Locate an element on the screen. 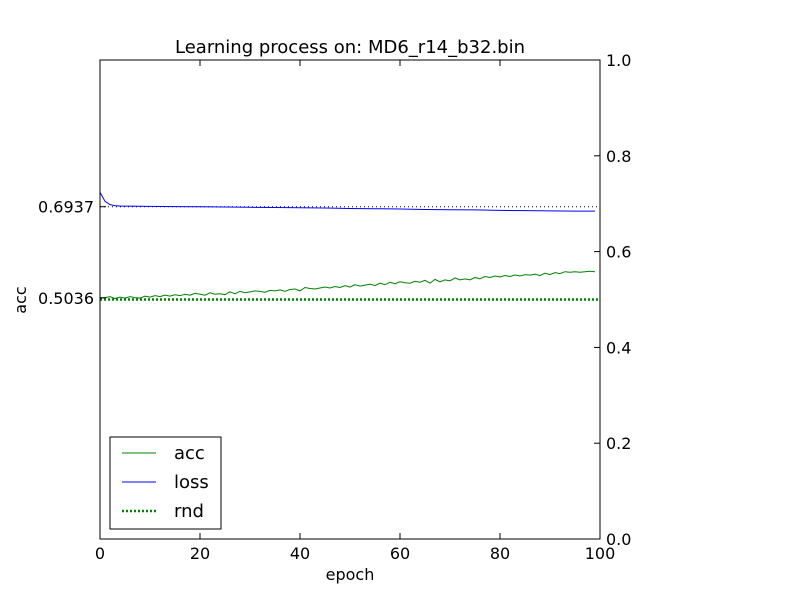 This screenshot has width=800, height=600. y-tick-label-right: 0.6 is located at coordinates (618, 252).